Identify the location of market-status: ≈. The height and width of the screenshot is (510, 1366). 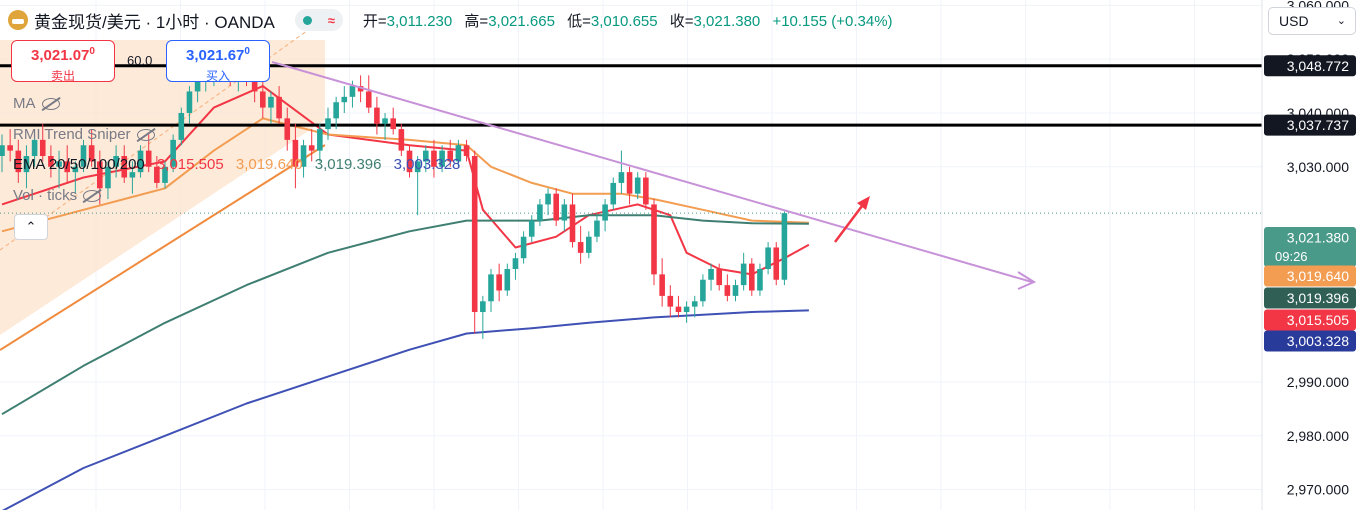
(318, 20).